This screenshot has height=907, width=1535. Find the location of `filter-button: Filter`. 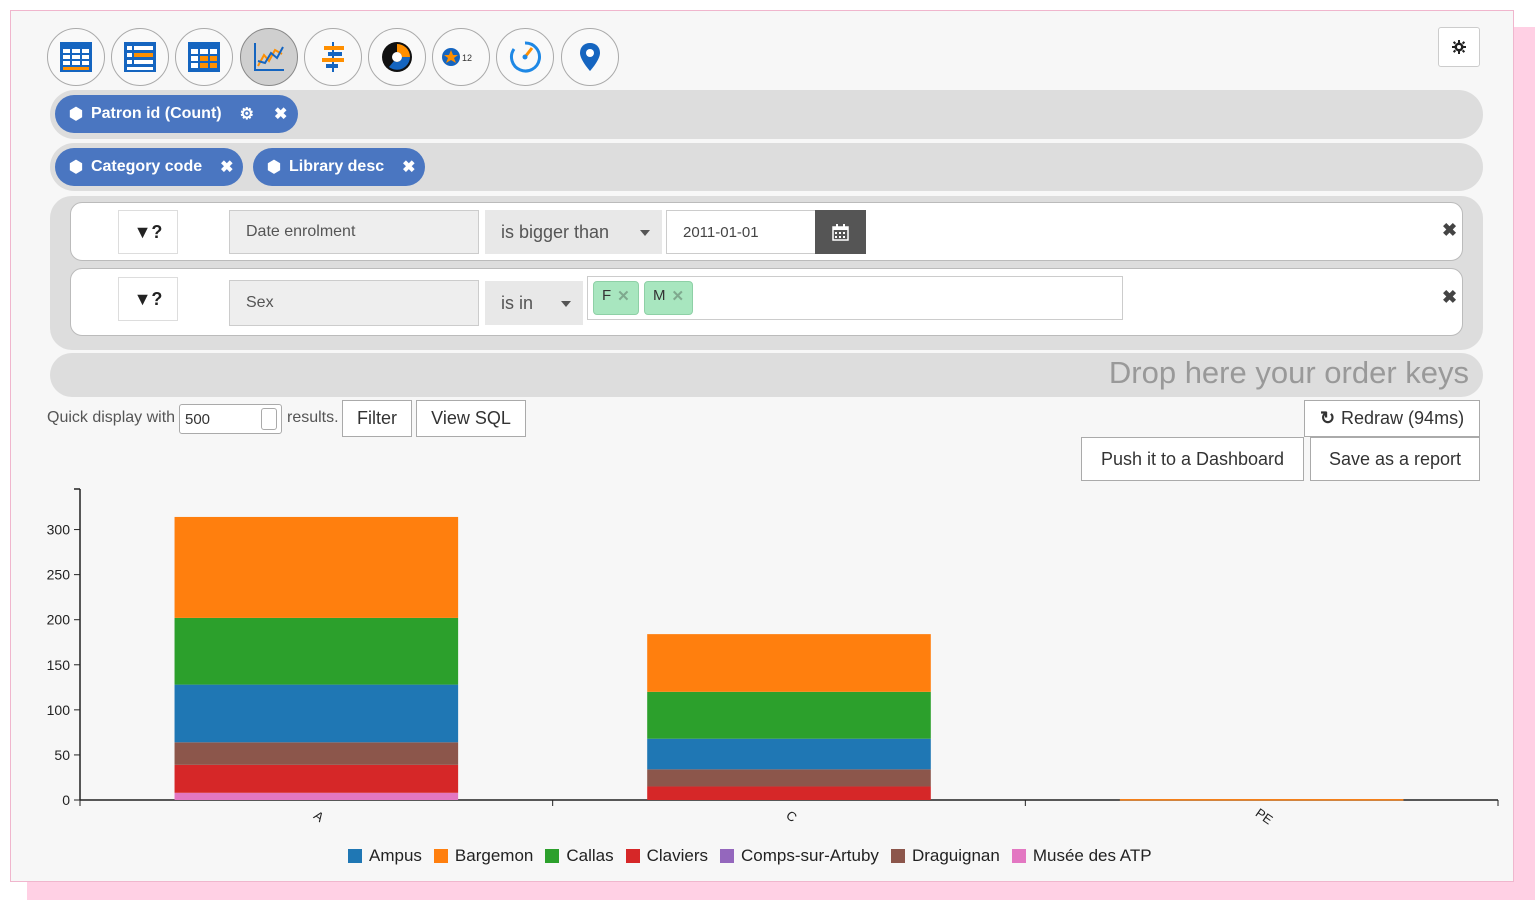

filter-button: Filter is located at coordinates (377, 418).